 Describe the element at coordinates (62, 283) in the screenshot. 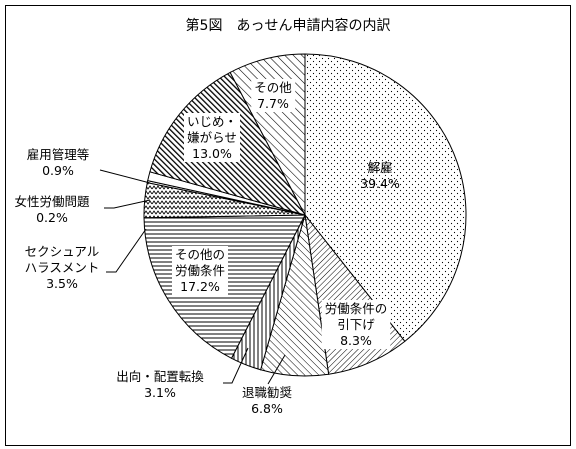

I see `slice-value-sexual-harassment: 3.5%` at that location.